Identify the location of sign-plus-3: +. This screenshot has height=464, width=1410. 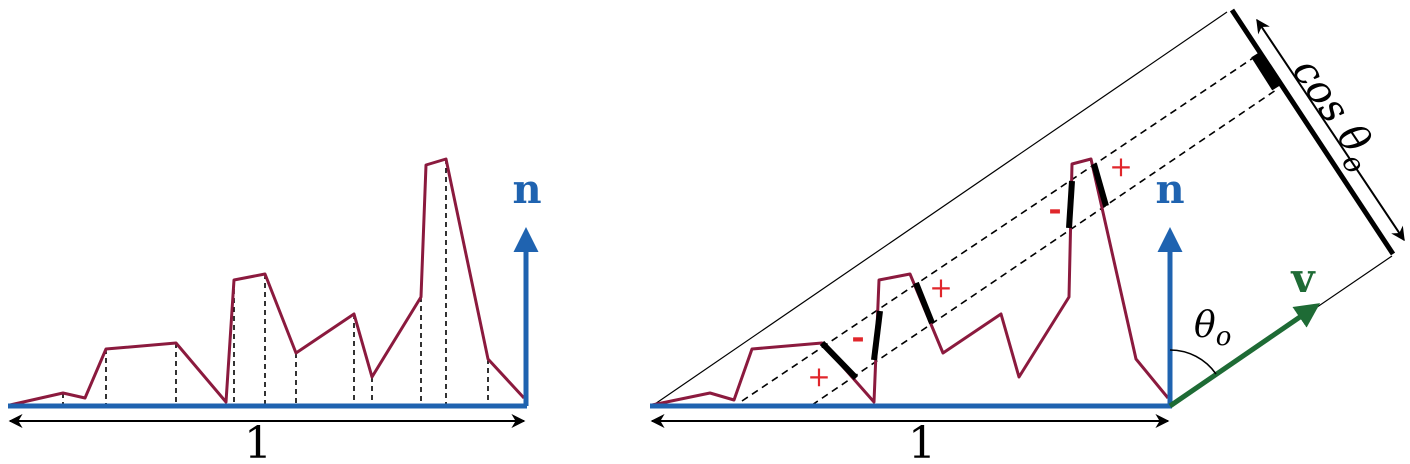
(1120, 166).